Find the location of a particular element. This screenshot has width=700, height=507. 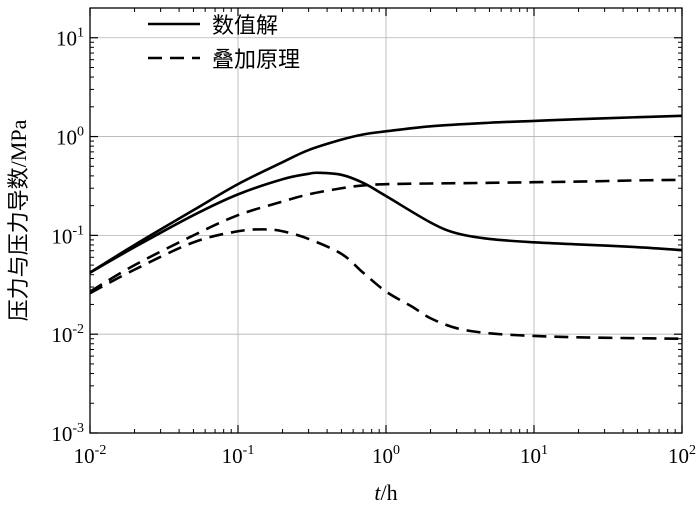

x-tick-label: 10¹ is located at coordinates (534, 455).